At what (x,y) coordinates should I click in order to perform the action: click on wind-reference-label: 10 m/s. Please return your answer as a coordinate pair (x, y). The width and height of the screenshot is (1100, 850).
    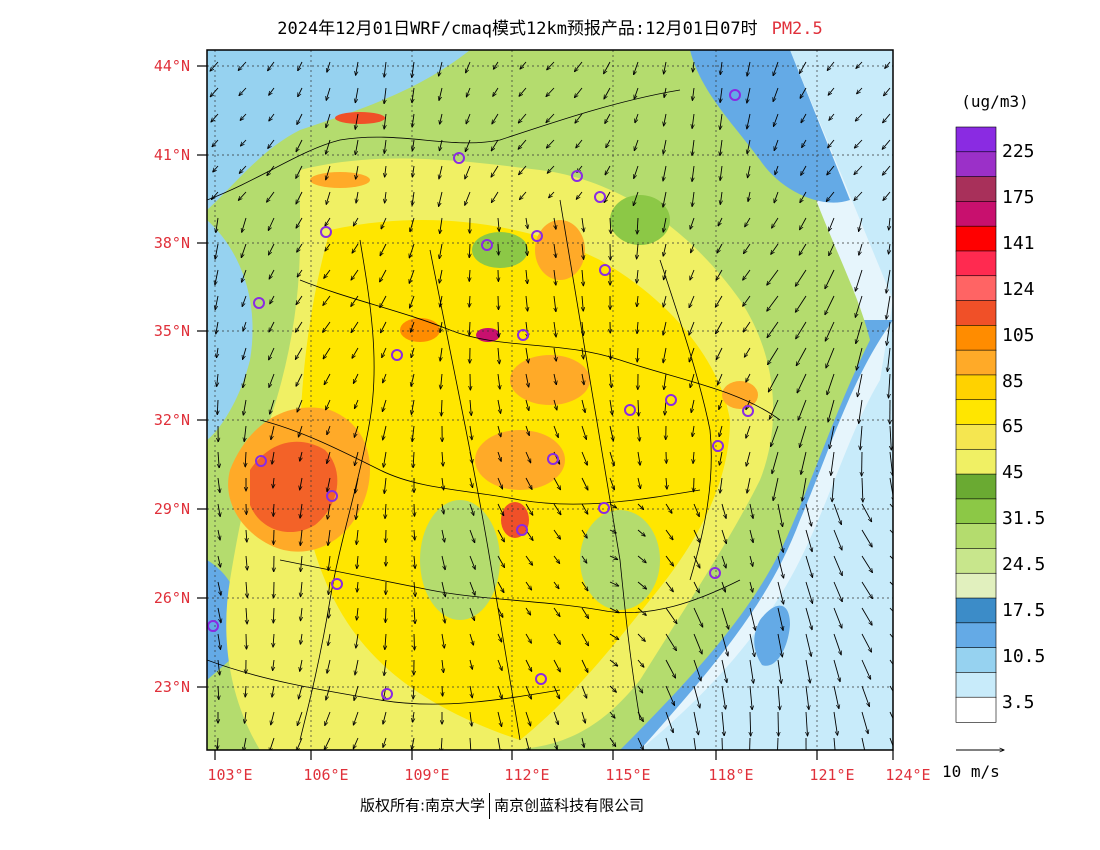
    Looking at the image, I should click on (971, 771).